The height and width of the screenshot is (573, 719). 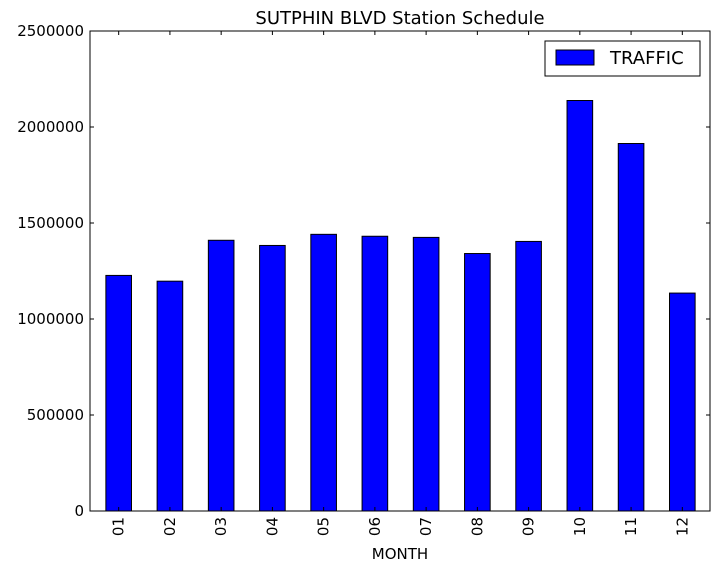 What do you see at coordinates (50, 223) in the screenshot?
I see `y-tick-label: 1500000` at bounding box center [50, 223].